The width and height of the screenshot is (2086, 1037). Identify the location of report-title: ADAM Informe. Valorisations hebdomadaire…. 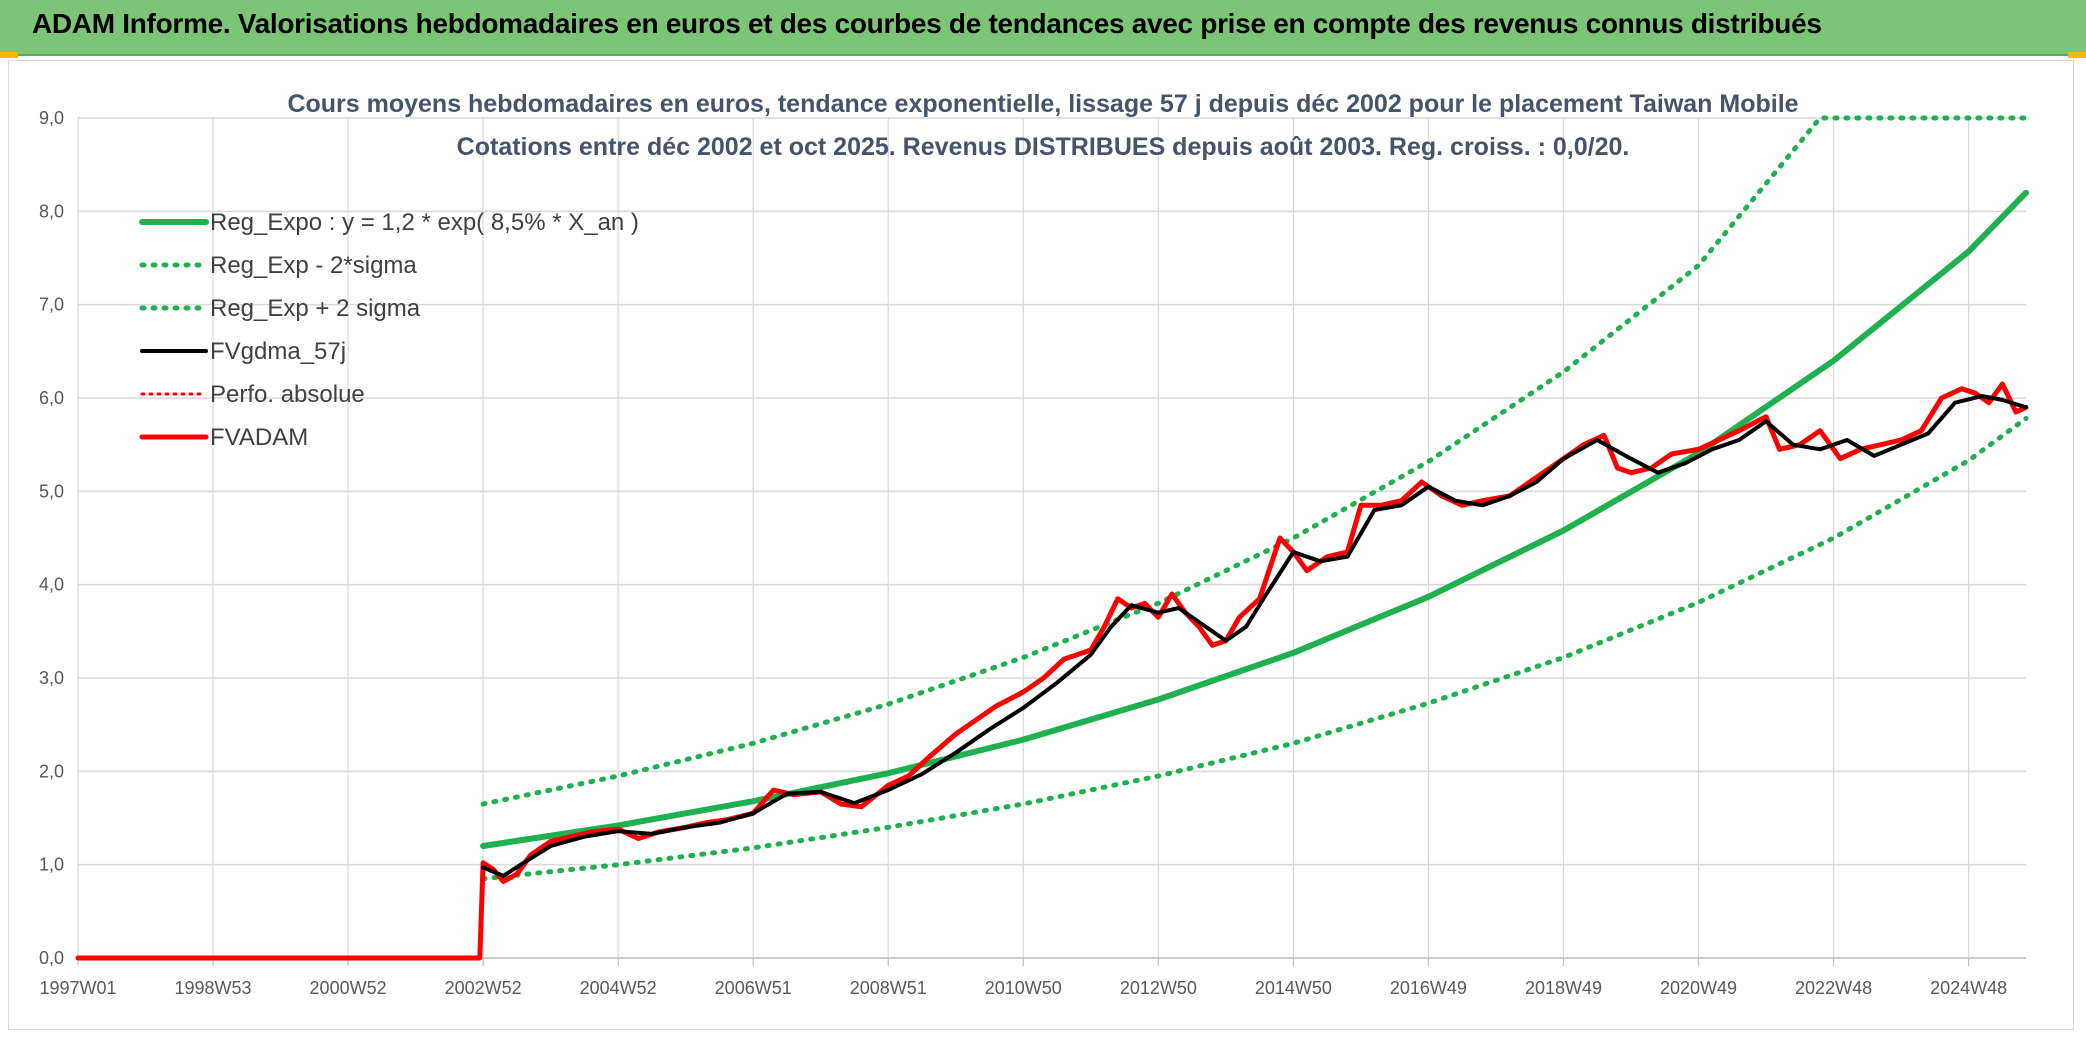
(927, 23).